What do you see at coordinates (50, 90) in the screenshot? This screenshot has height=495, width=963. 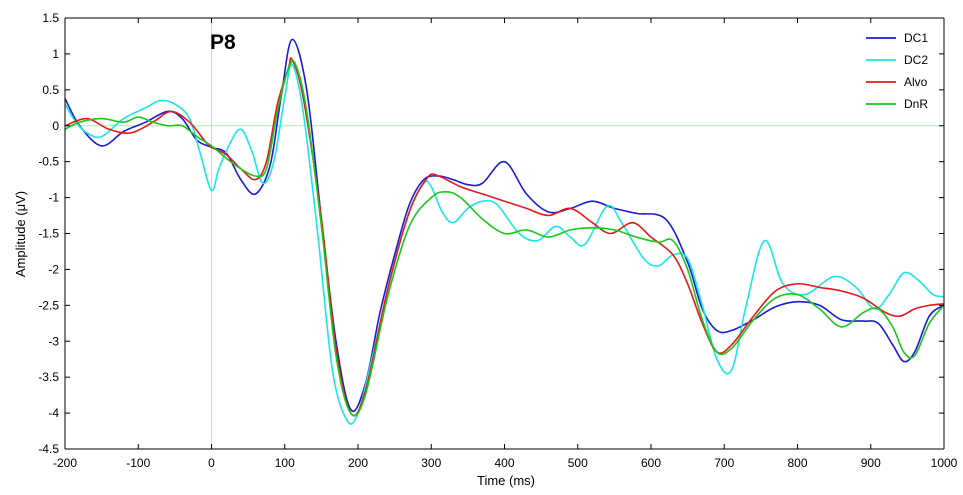 I see `y-tick-label: 0.5` at bounding box center [50, 90].